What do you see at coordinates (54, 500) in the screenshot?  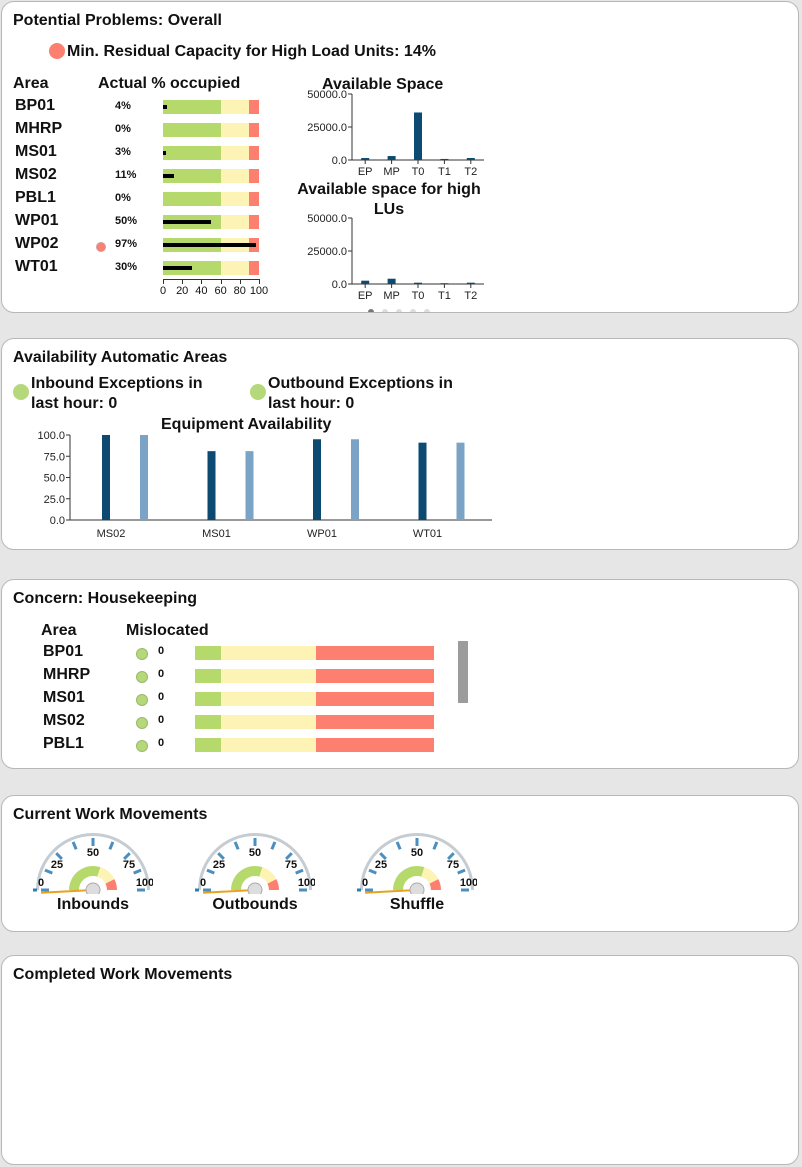 I see `y-tick-label: 25.0` at bounding box center [54, 500].